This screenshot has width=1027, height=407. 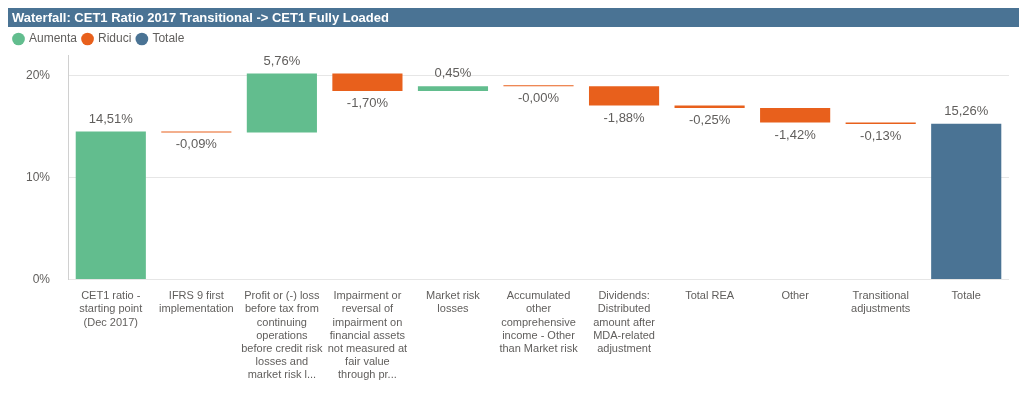 I want to click on data-label: 5,76%, so click(x=282, y=60).